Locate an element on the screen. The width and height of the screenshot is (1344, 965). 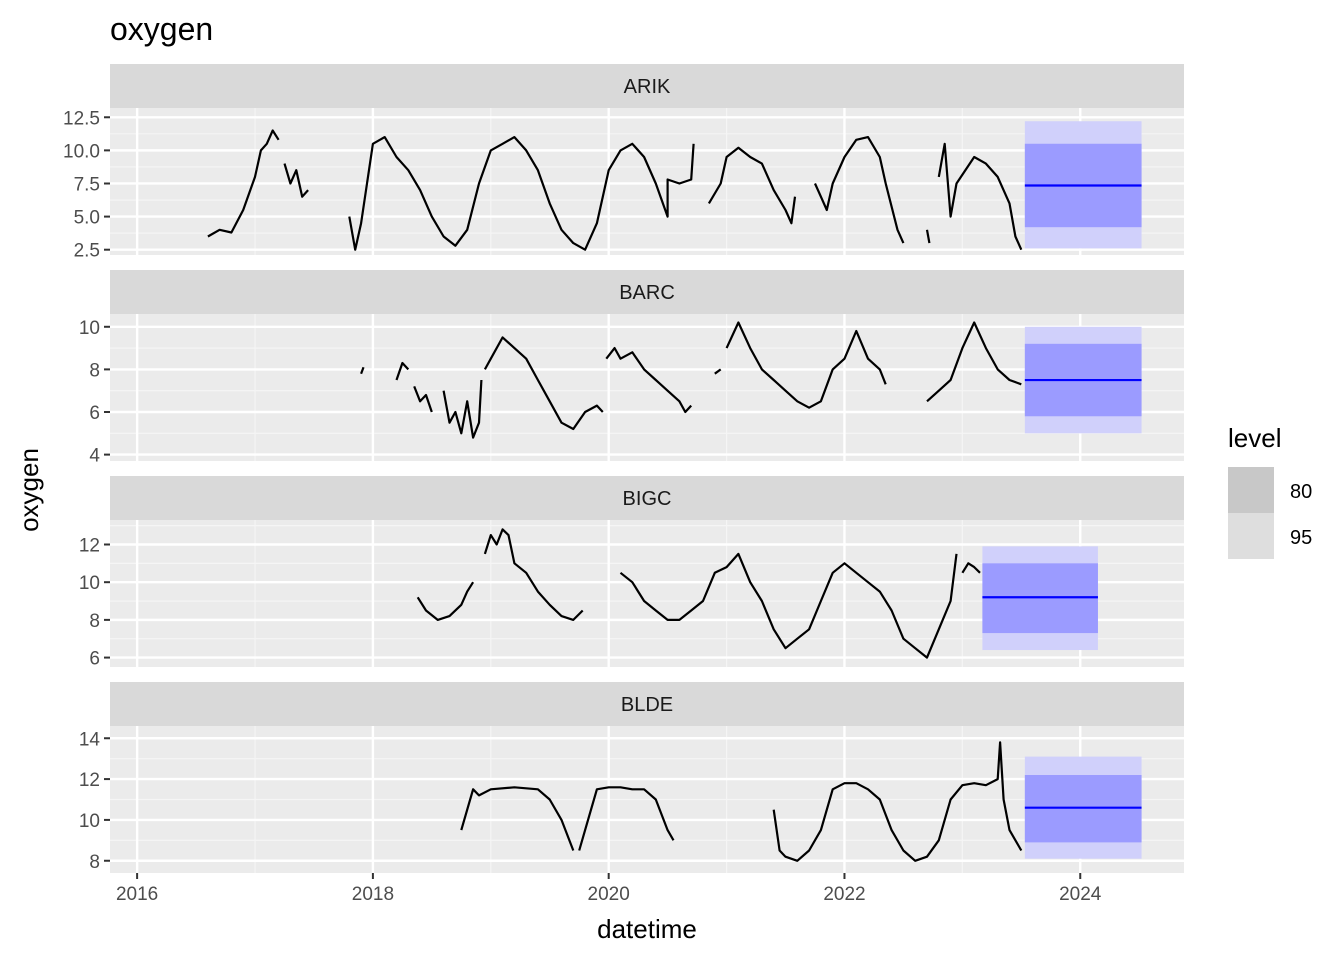
chart-title: oxygen is located at coordinates (161, 29).